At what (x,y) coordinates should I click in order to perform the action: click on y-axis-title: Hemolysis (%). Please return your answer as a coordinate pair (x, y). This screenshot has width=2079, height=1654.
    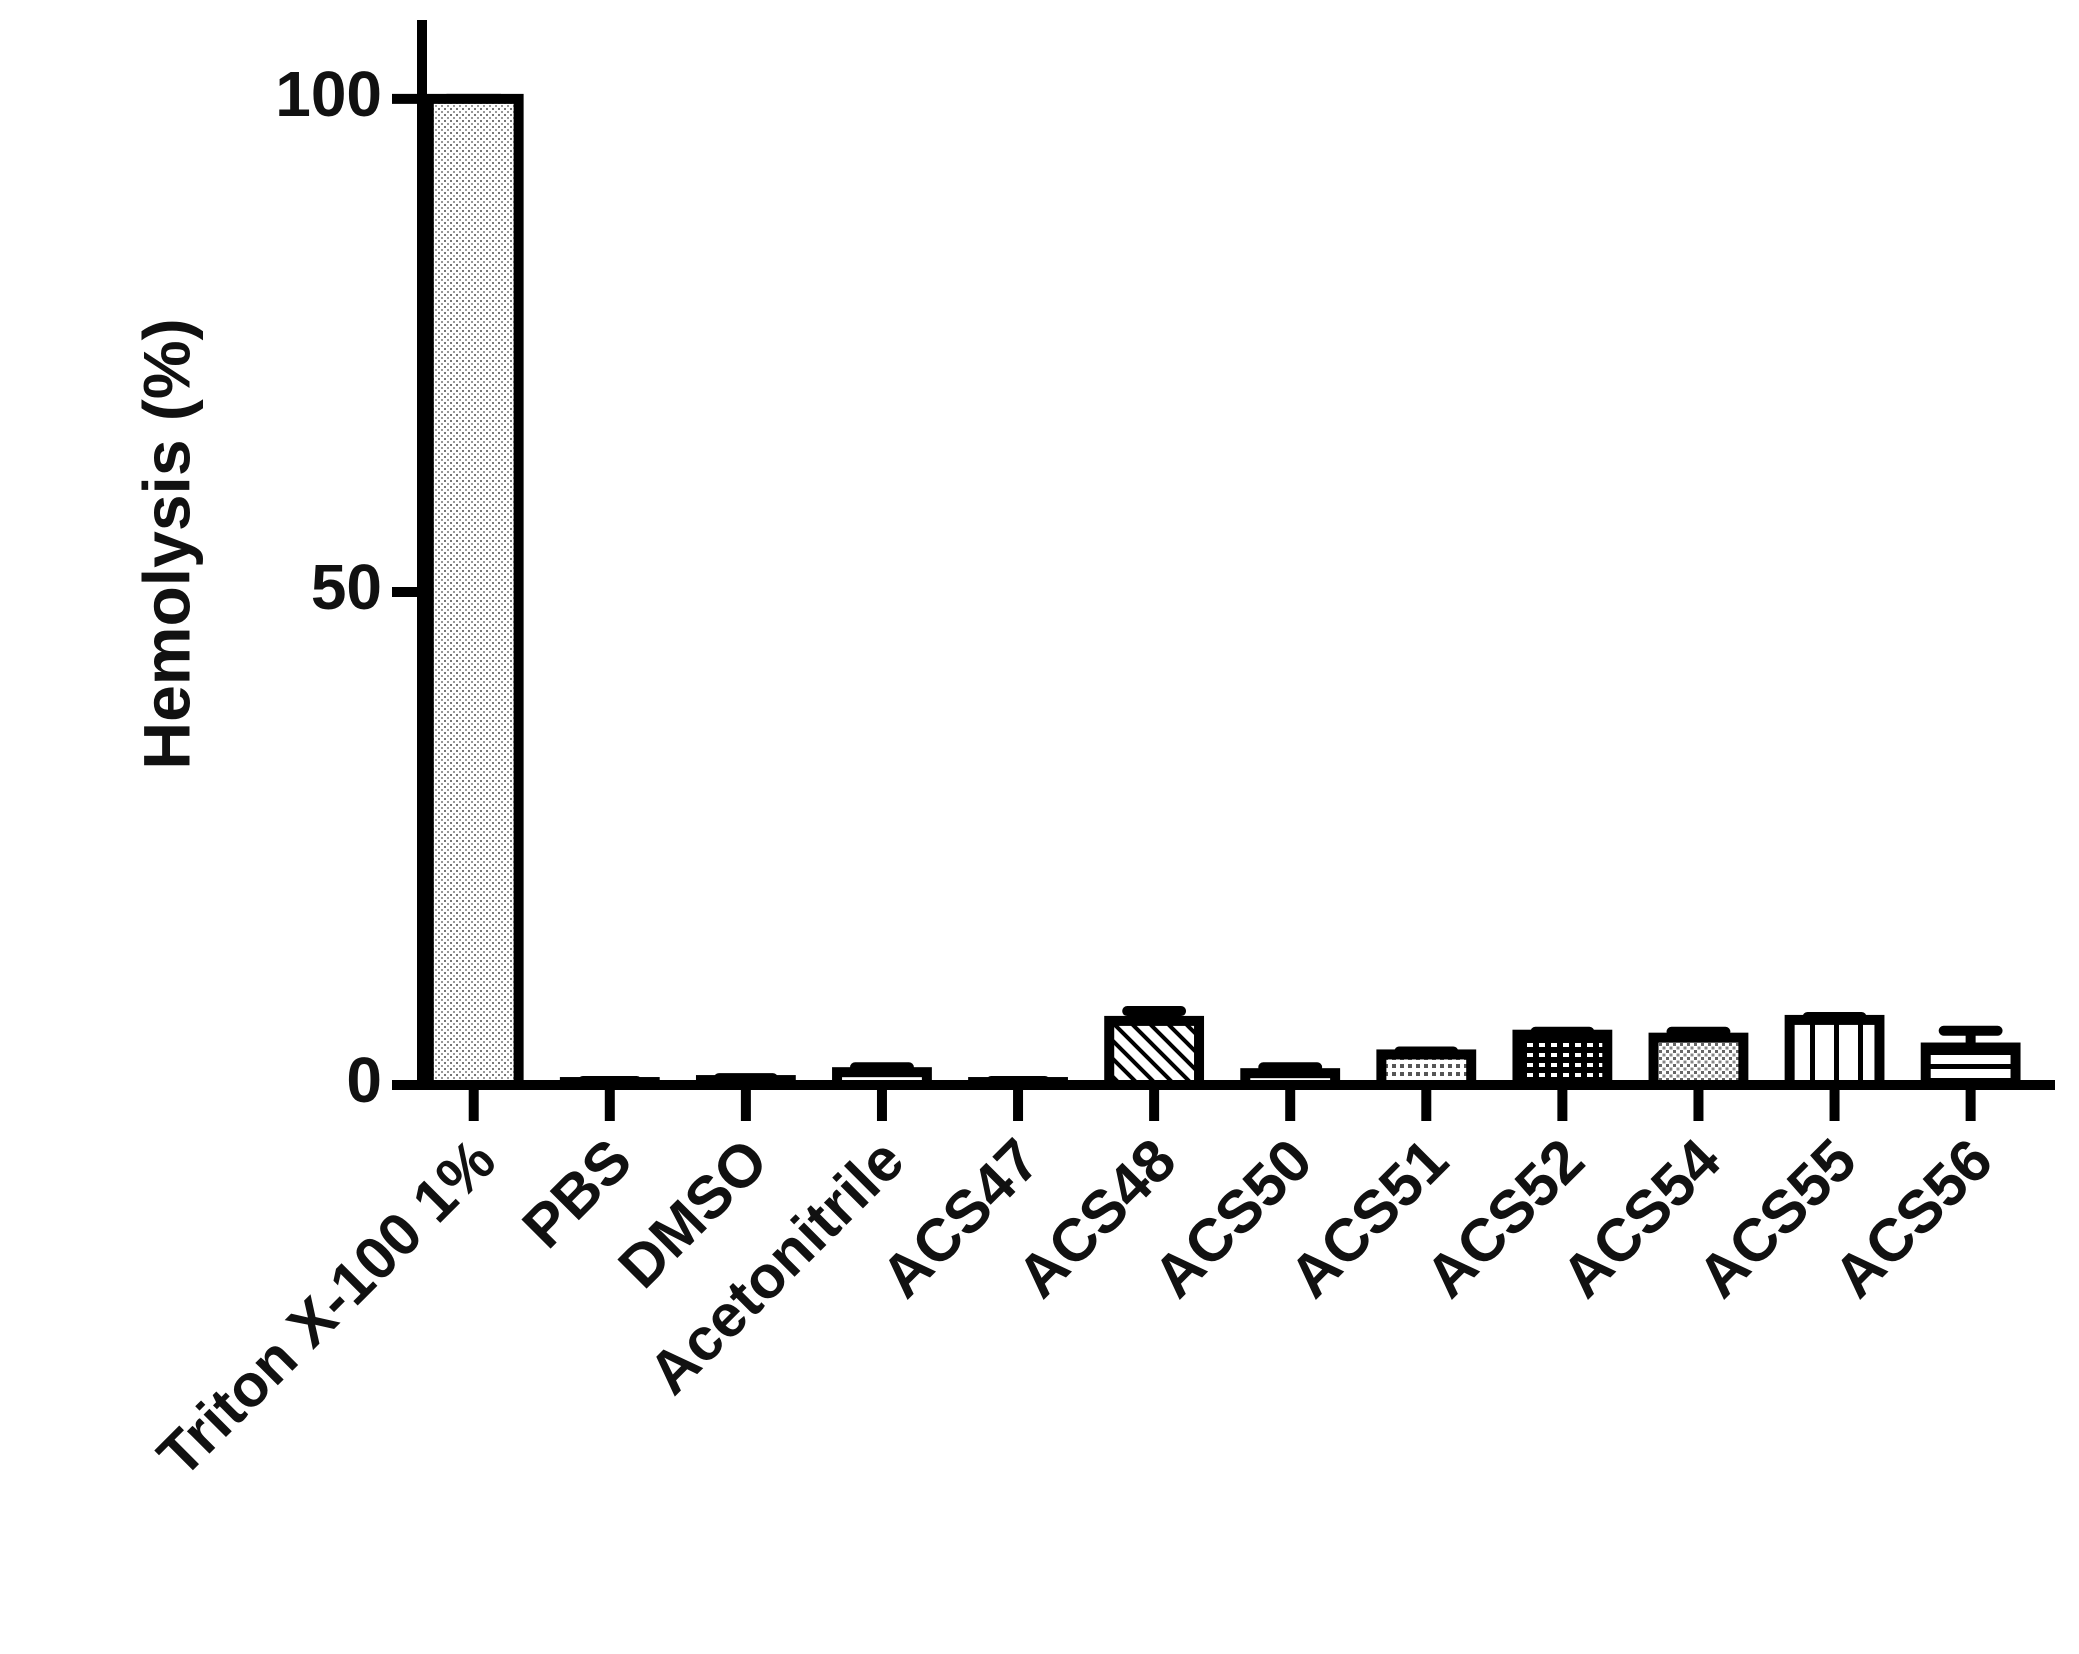
    Looking at the image, I should click on (166, 543).